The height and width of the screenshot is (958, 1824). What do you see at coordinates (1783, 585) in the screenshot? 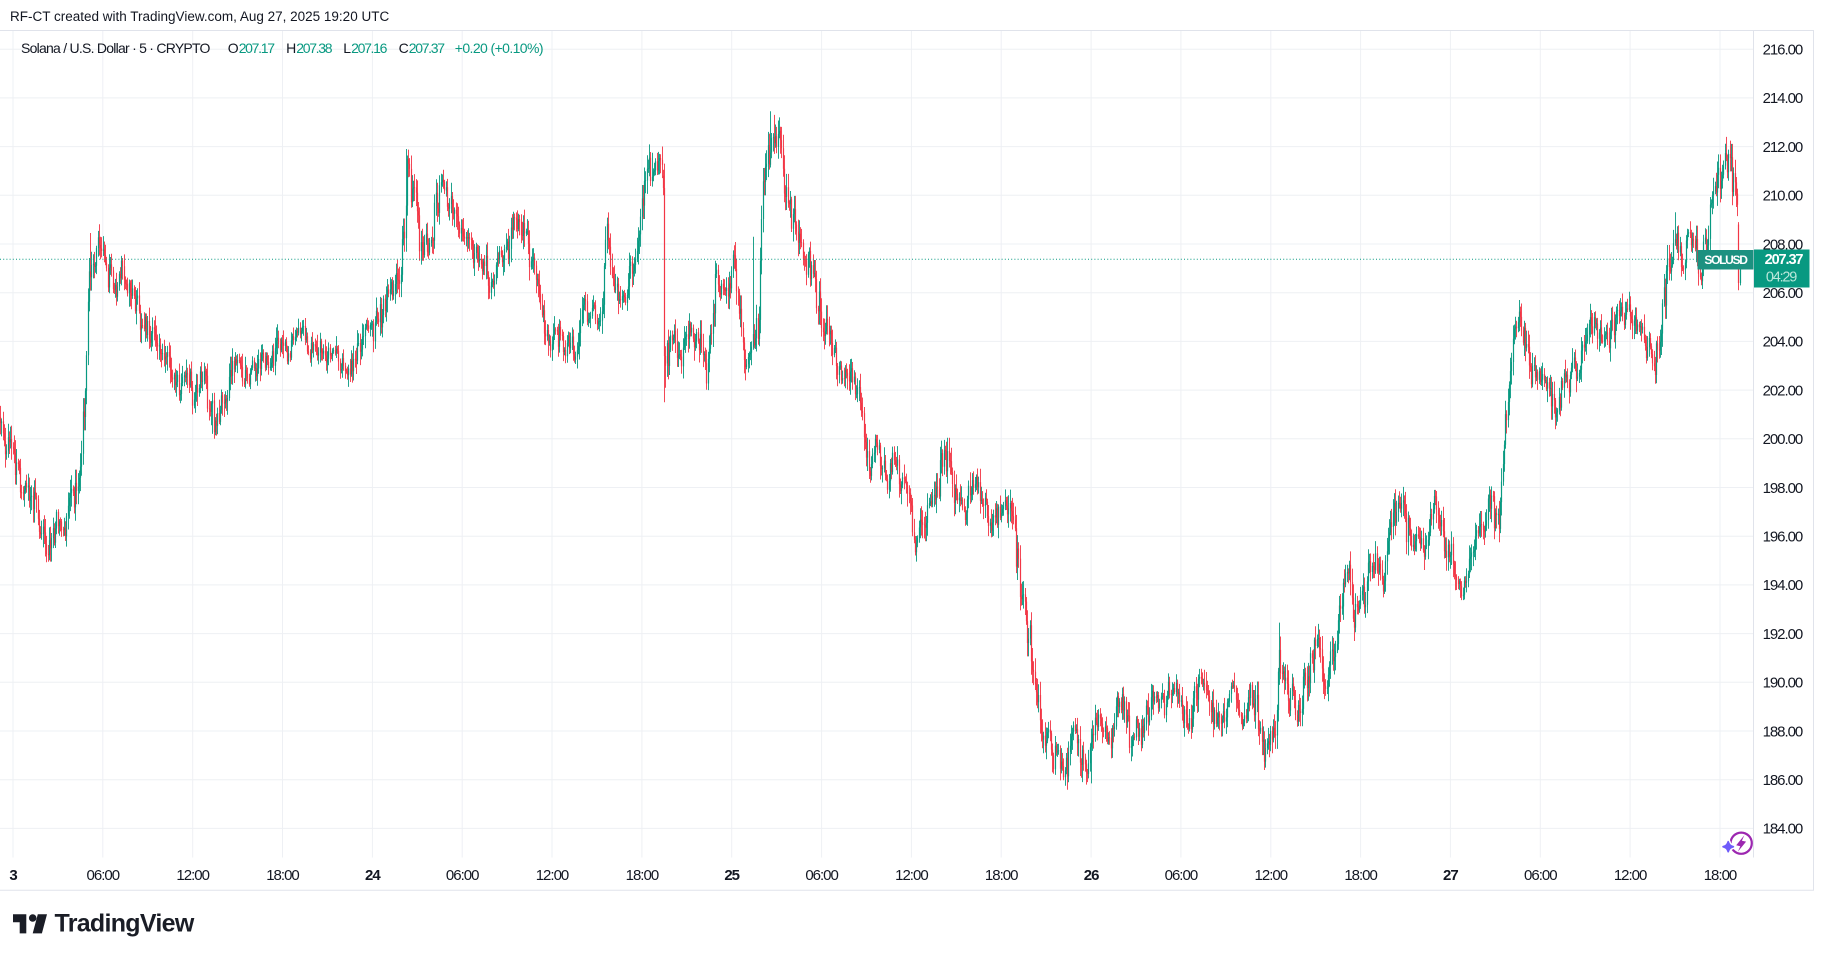
I see `svg-text: 194.00` at bounding box center [1783, 585].